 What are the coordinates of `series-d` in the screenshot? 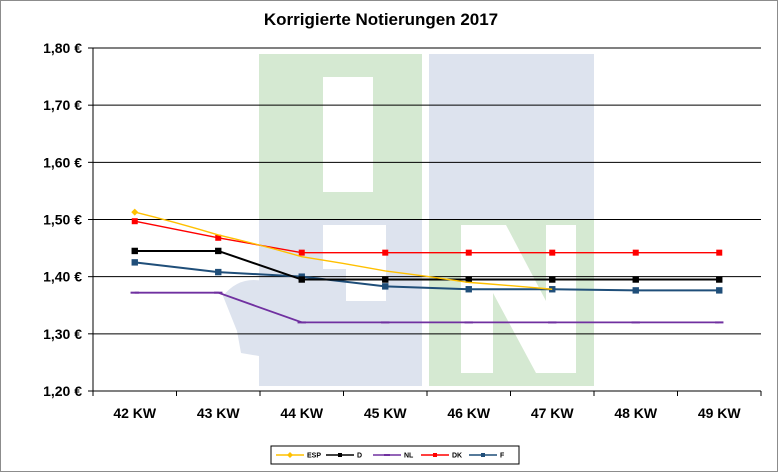 It's located at (427, 265).